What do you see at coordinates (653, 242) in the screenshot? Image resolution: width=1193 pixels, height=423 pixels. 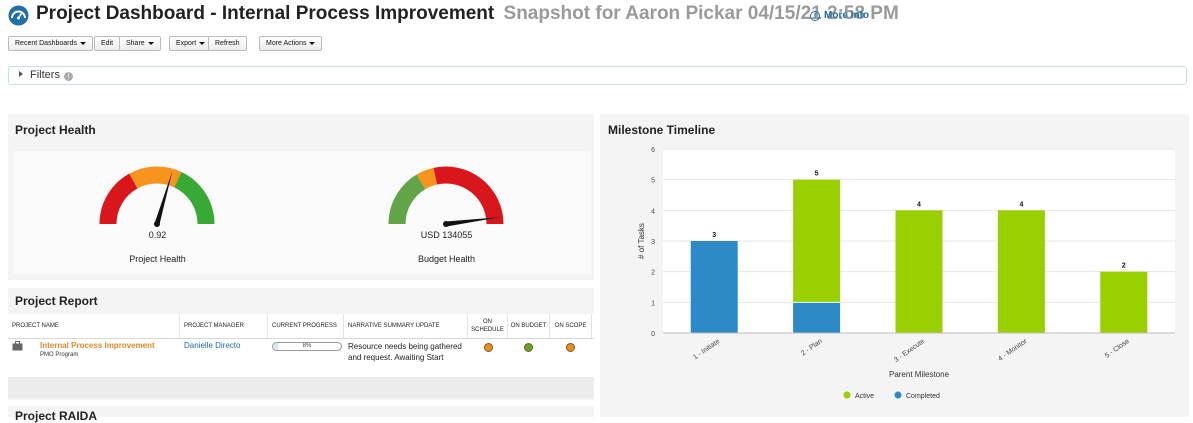 I see `y-tick-label: 3` at bounding box center [653, 242].